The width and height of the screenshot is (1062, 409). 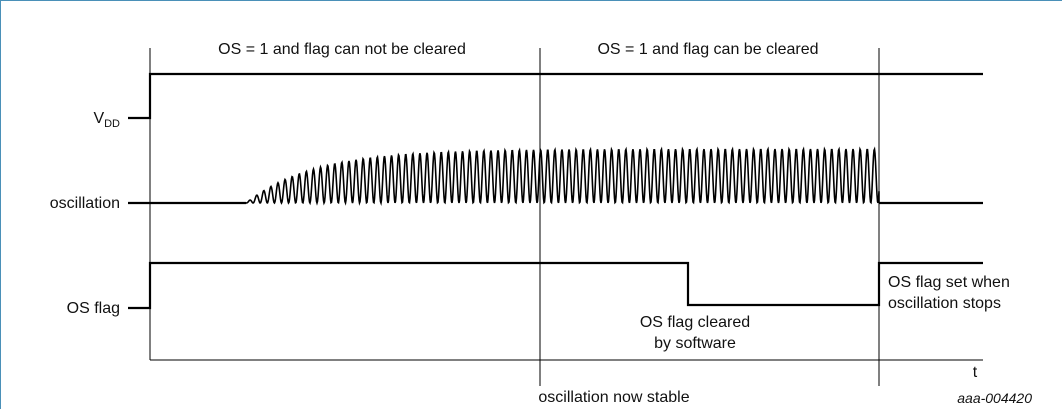 What do you see at coordinates (944, 303) in the screenshot?
I see `flag-set-annotation-line2: oscillation stops` at bounding box center [944, 303].